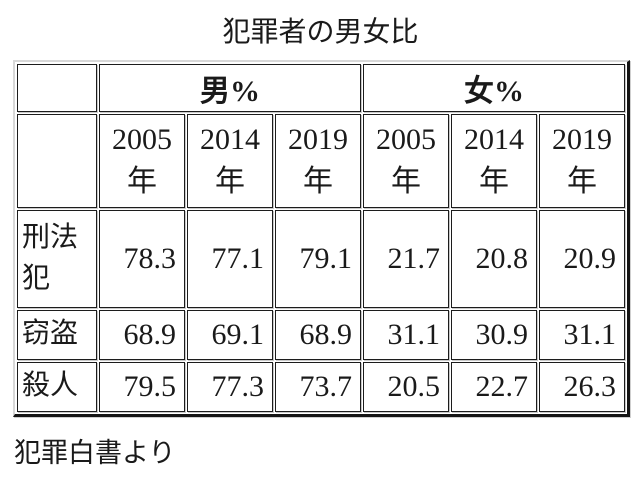 This screenshot has width=641, height=479. What do you see at coordinates (142, 258) in the screenshot?
I see `value-cell: 78.3` at bounding box center [142, 258].